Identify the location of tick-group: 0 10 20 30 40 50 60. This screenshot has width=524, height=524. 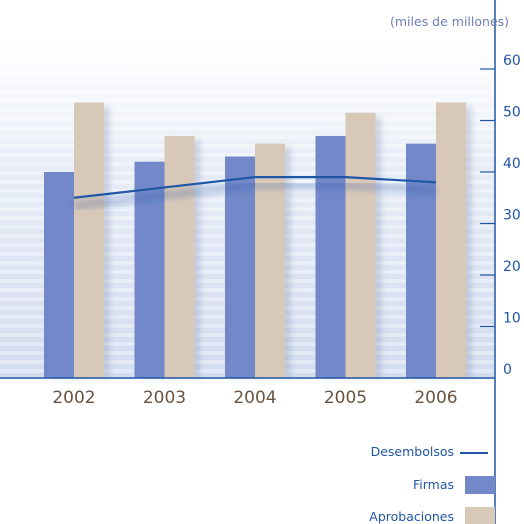
(500, 215).